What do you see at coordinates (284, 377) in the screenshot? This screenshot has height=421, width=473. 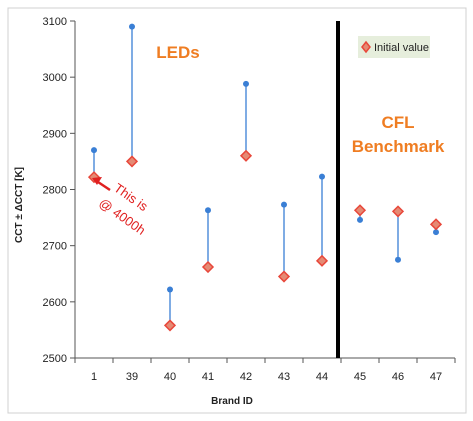 I see `x-tick-label: 43` at bounding box center [284, 377].